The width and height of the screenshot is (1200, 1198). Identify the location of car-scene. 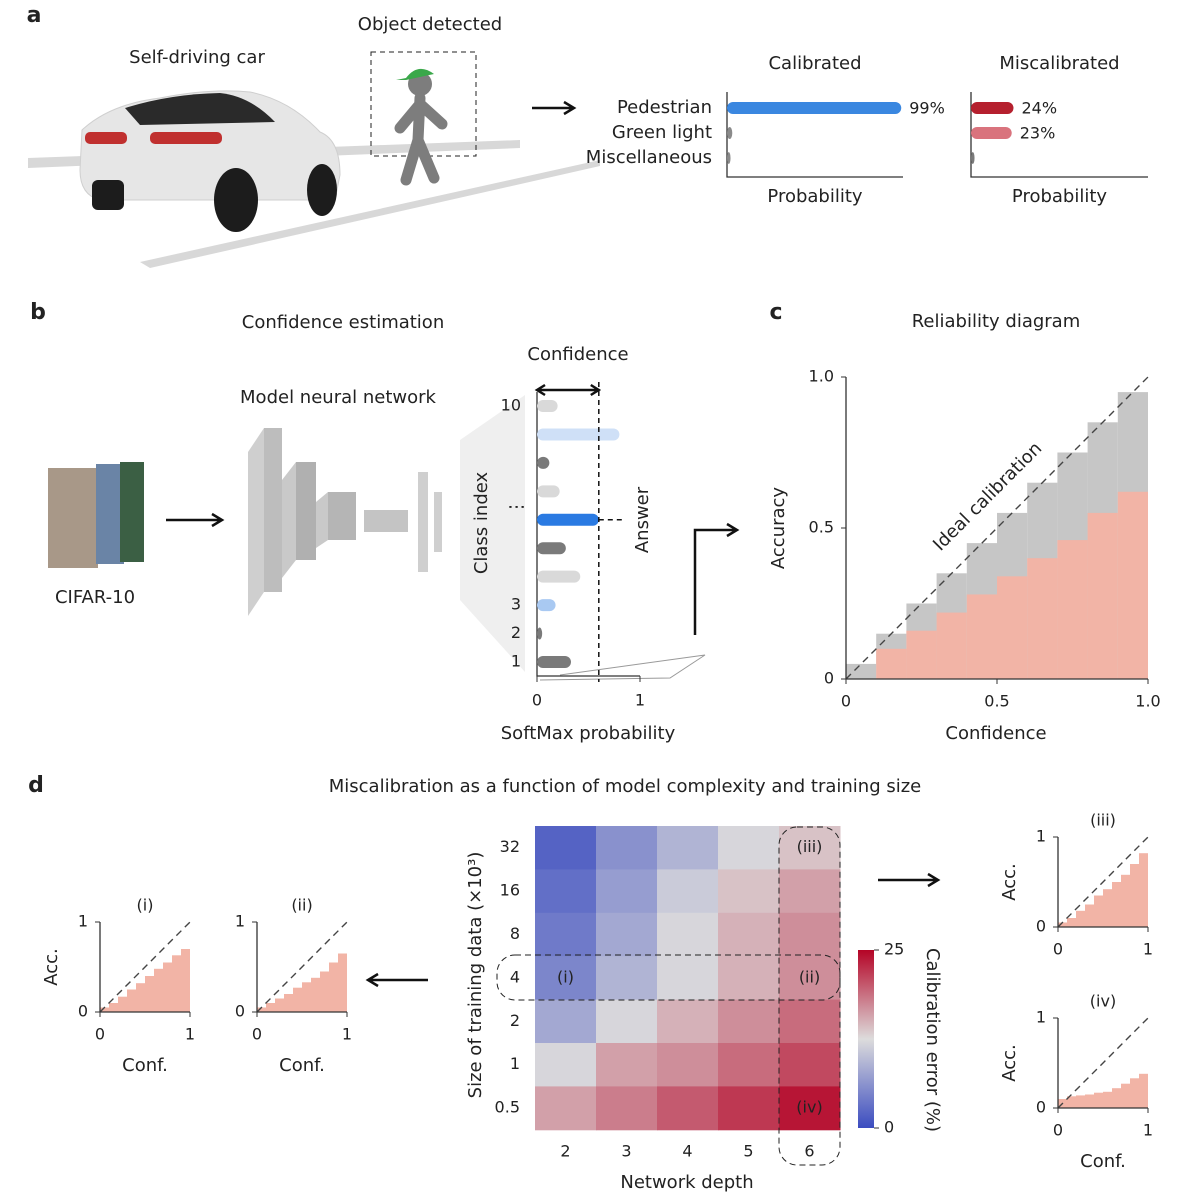
(314, 179).